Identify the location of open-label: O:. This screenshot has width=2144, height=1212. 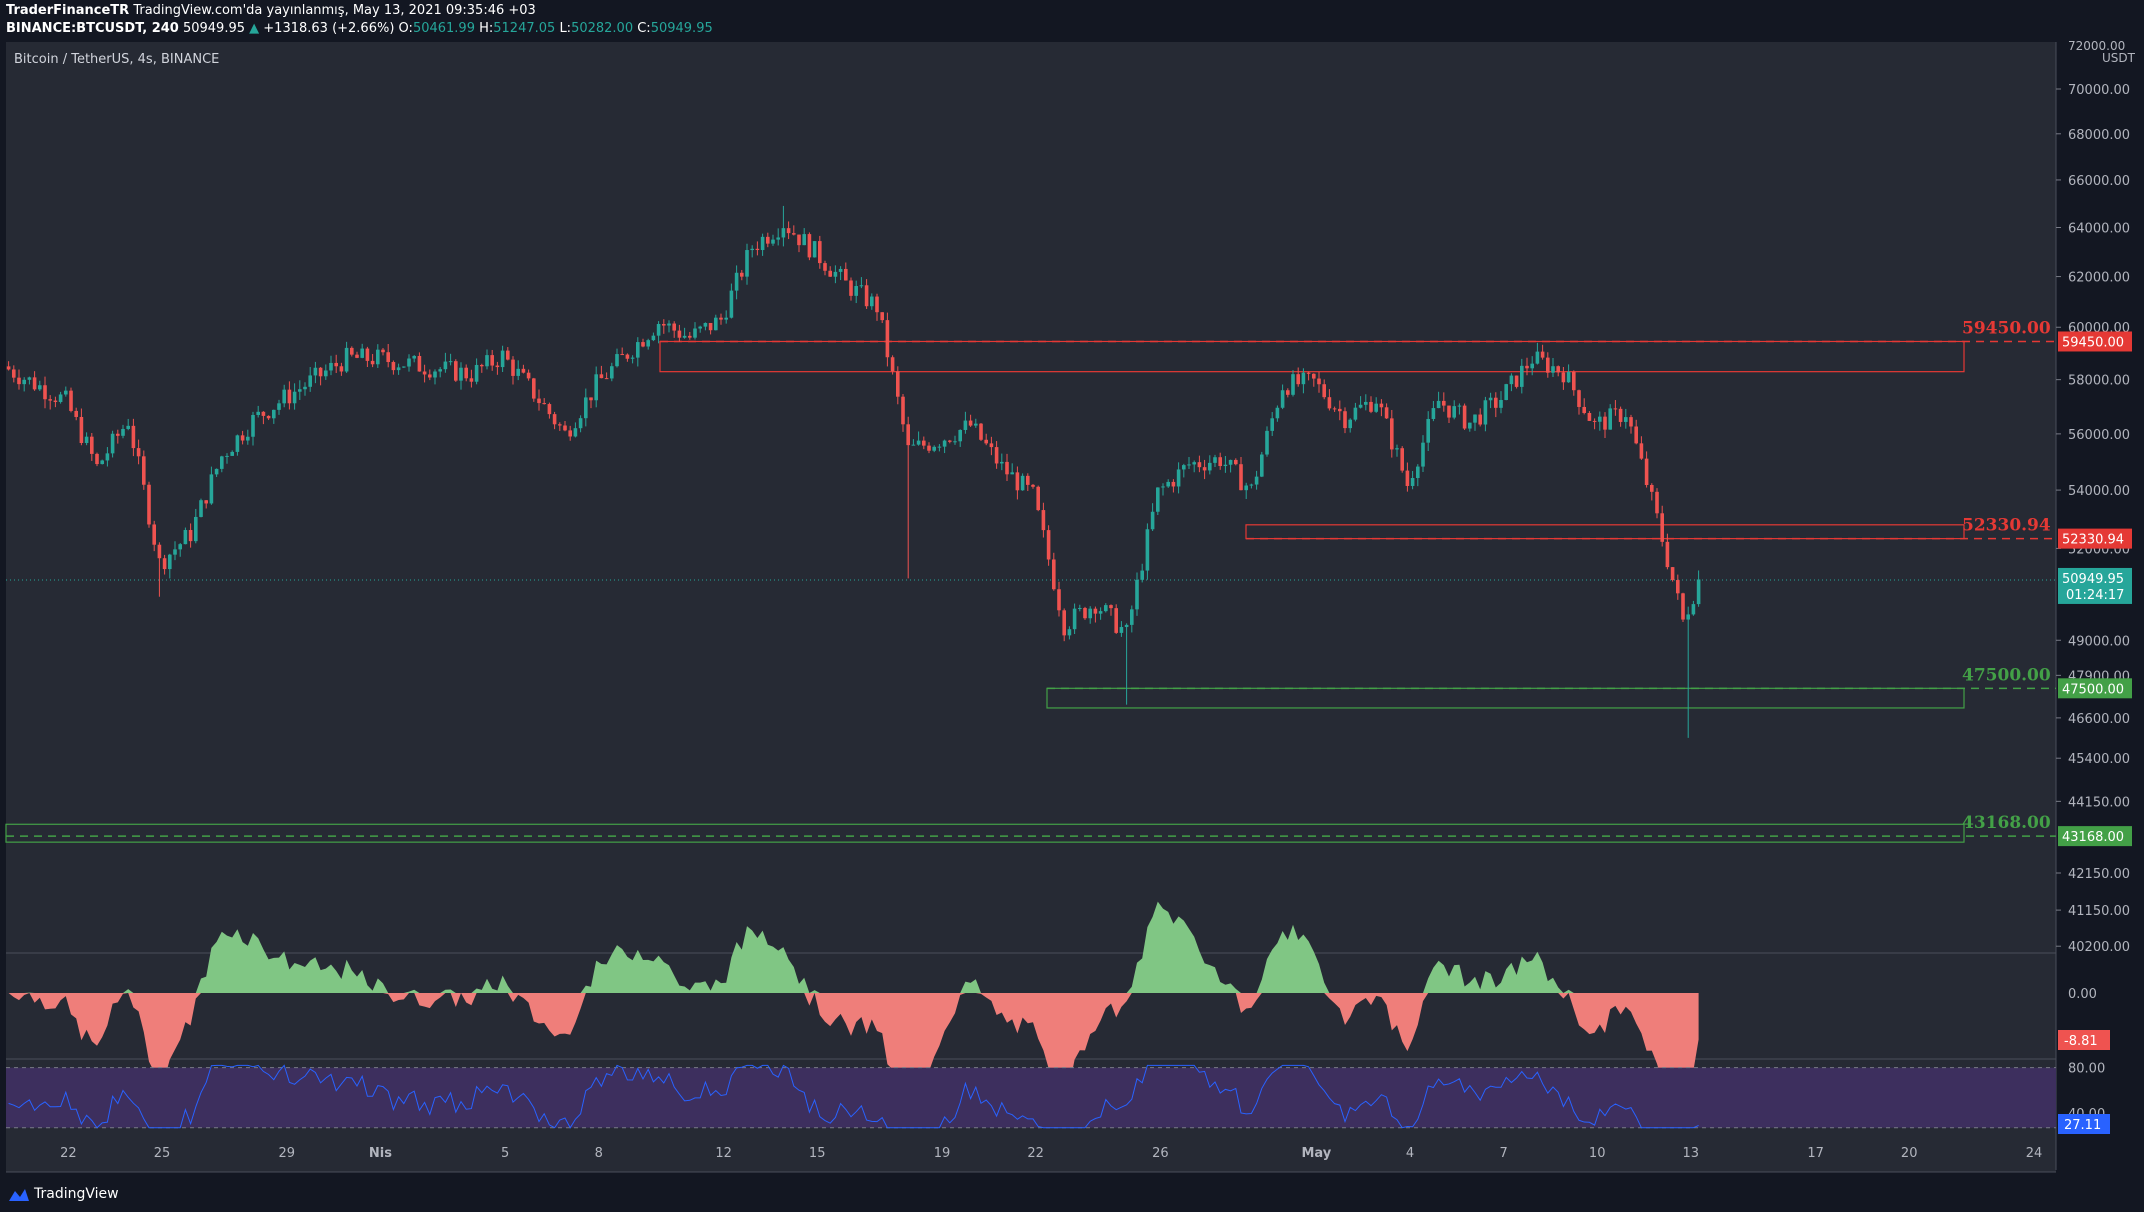
(405, 28).